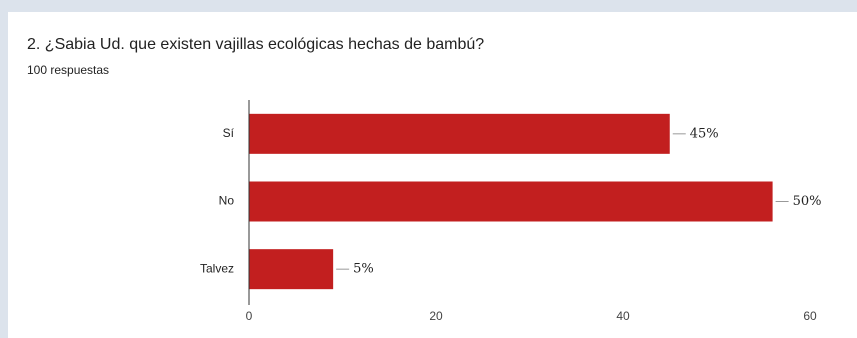 This screenshot has height=338, width=857. I want to click on frame-left, so click(4, 169).